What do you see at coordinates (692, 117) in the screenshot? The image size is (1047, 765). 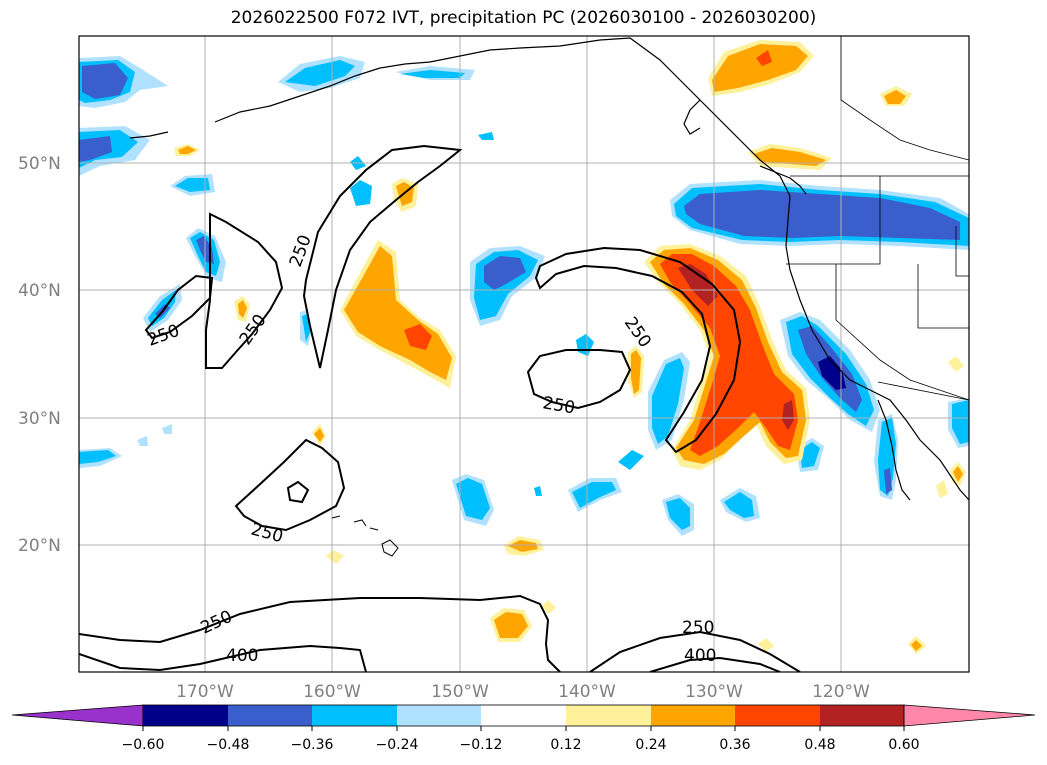 I see `haida-gwaii` at bounding box center [692, 117].